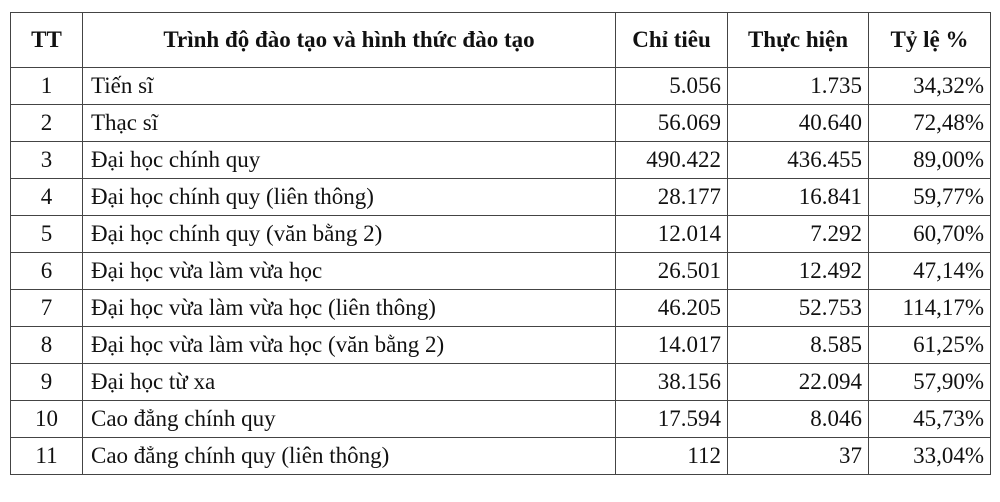  I want to click on cell-program: Đại học chính quy (văn bằng 2), so click(349, 234).